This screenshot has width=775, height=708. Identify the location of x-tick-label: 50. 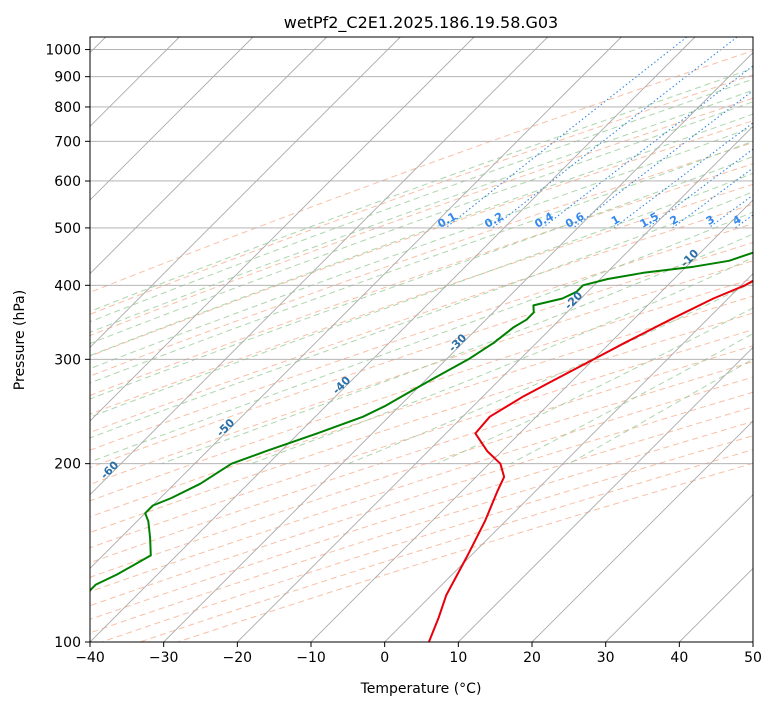
(753, 658).